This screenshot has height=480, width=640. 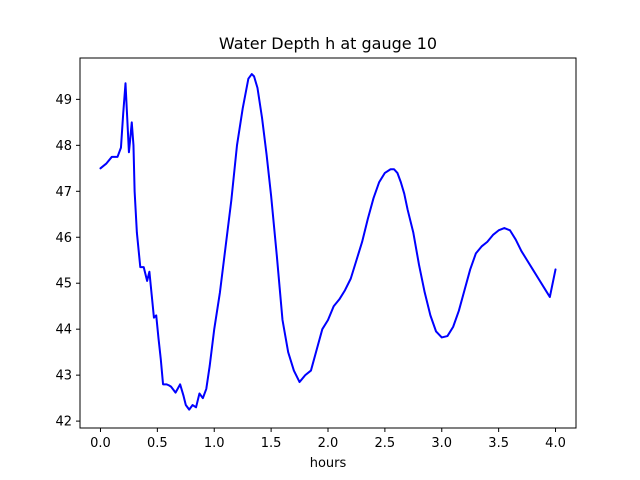 What do you see at coordinates (498, 443) in the screenshot?
I see `x-tick-label: 3.5` at bounding box center [498, 443].